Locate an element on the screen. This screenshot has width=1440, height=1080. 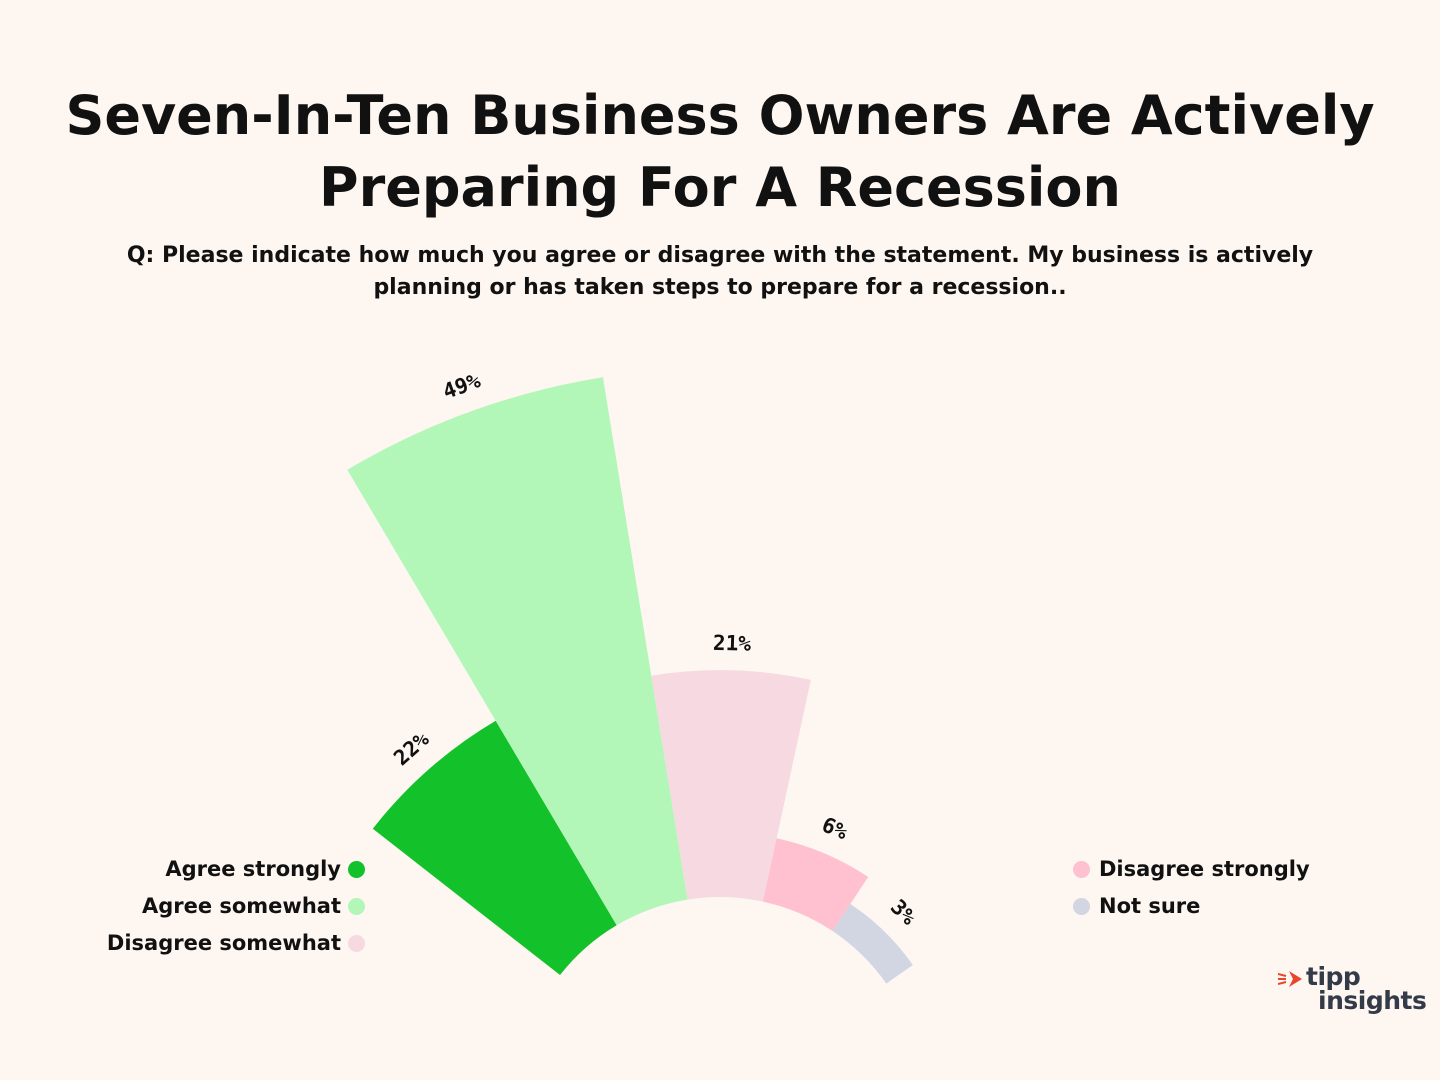
legend-right: Disagree strongly Not sure is located at coordinates (1191, 888).